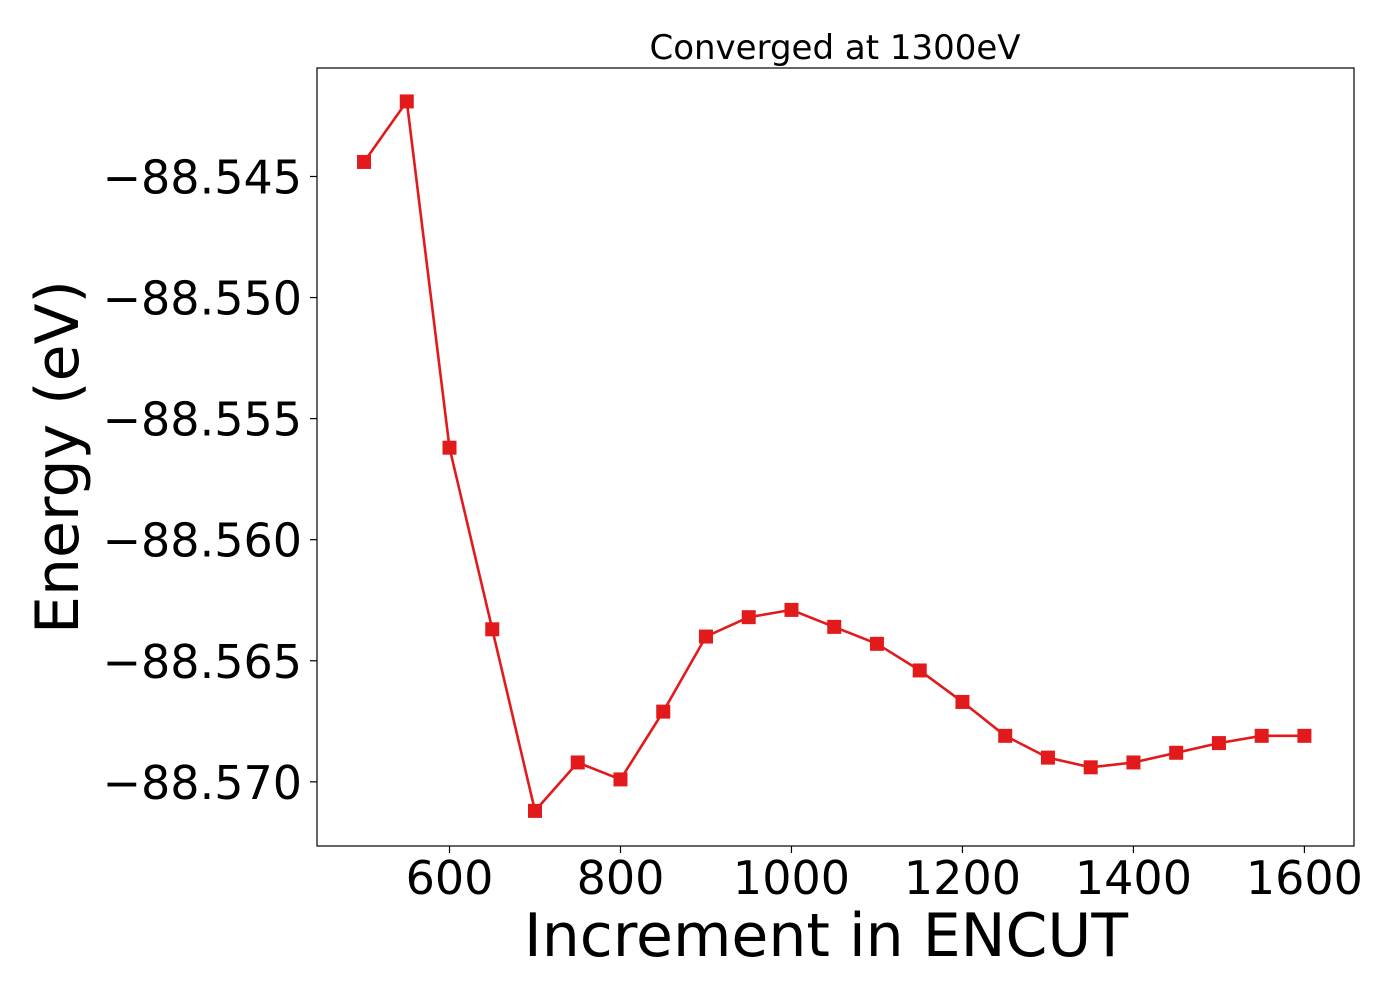  Describe the element at coordinates (884, 875) in the screenshot. I see `x-axis: 600 800 1000 1200 1400 1600` at that location.